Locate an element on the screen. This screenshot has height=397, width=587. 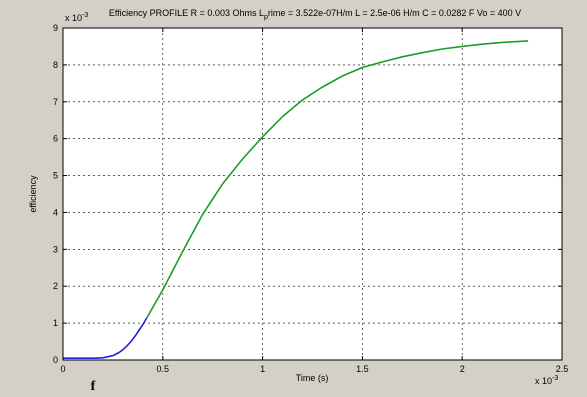
y-tick-label: 3 is located at coordinates (55, 249).